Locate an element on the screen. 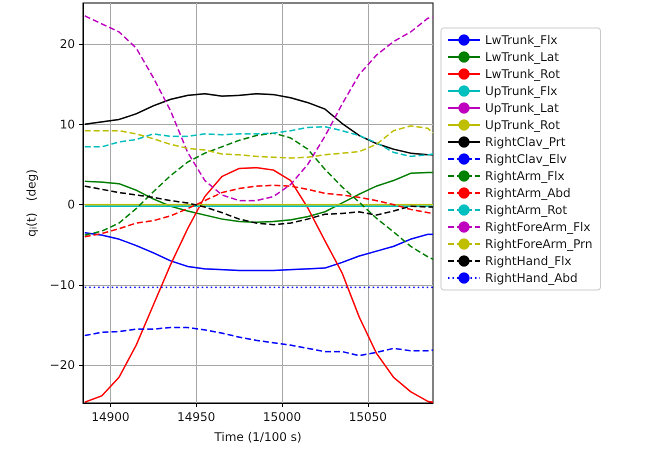 The width and height of the screenshot is (646, 459). y-tick-label: −10 is located at coordinates (62, 285).